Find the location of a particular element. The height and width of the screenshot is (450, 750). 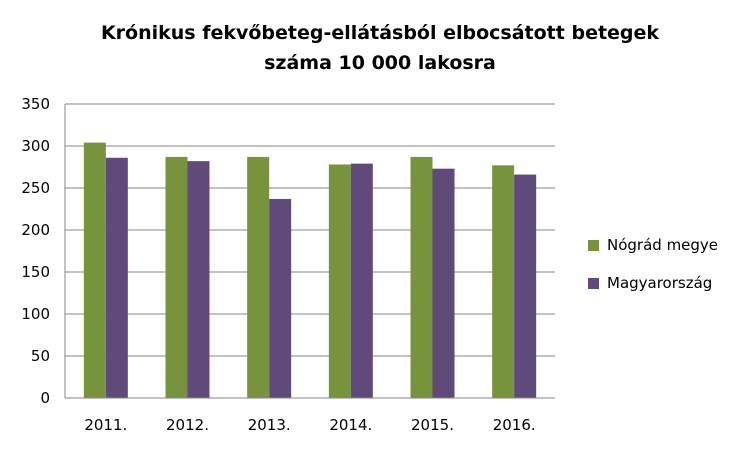

bar-series-2-2015 is located at coordinates (443, 283).